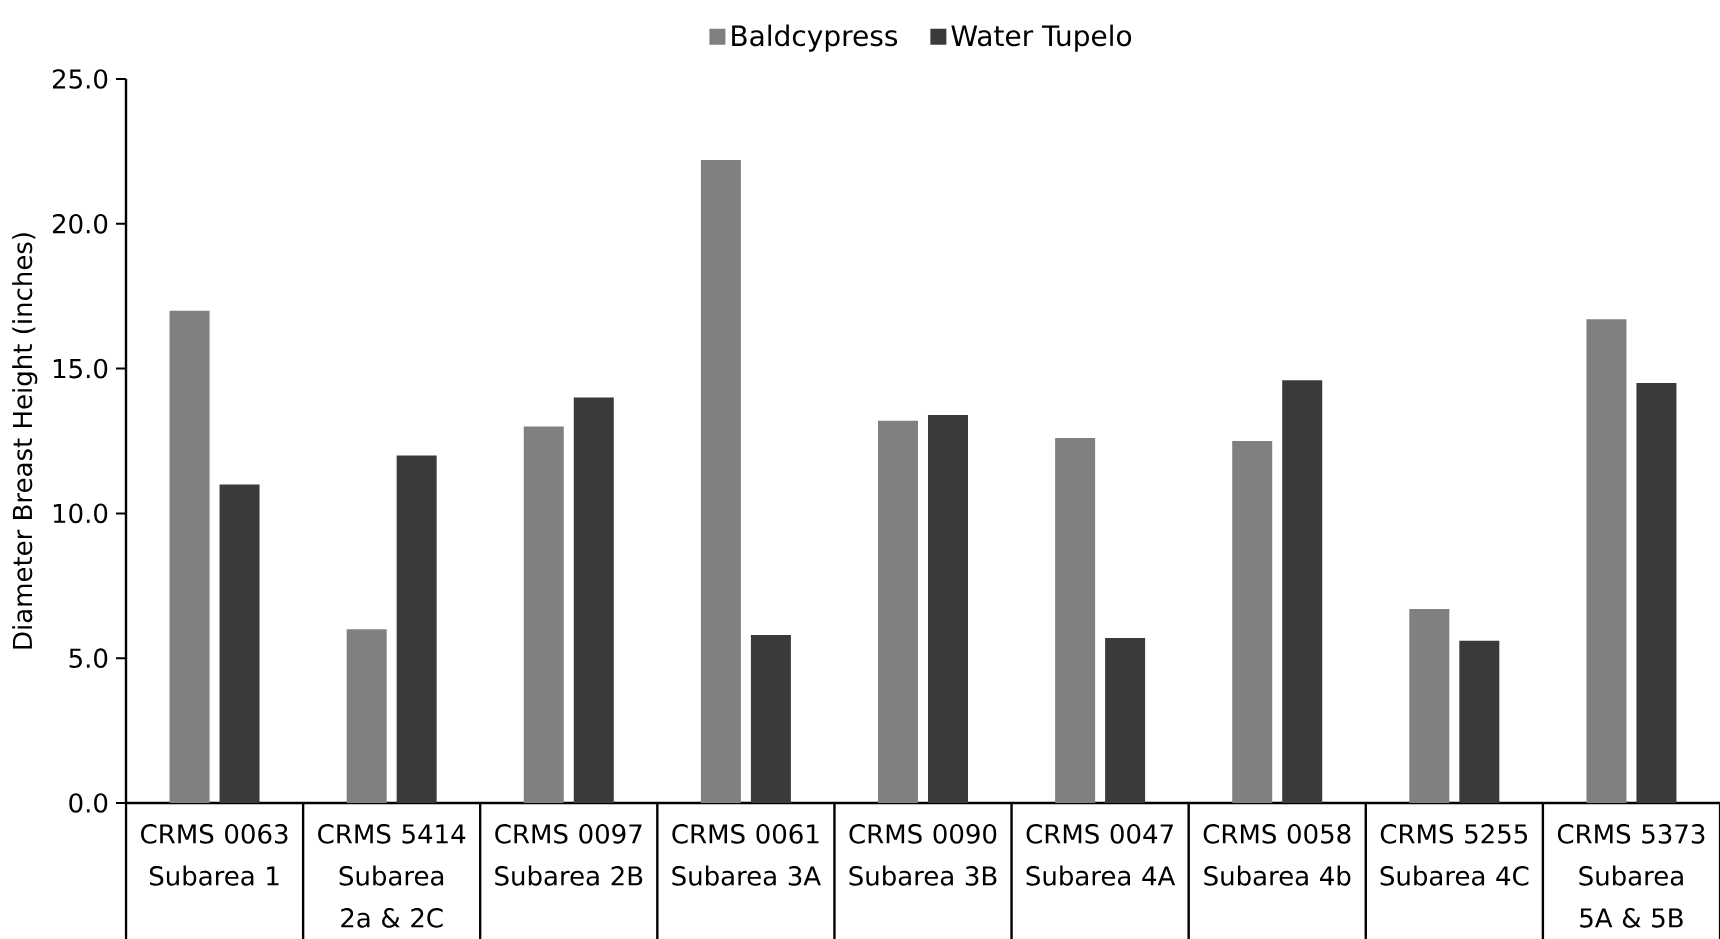  What do you see at coordinates (80, 79) in the screenshot?
I see `y-tick-label: 25.0` at bounding box center [80, 79].